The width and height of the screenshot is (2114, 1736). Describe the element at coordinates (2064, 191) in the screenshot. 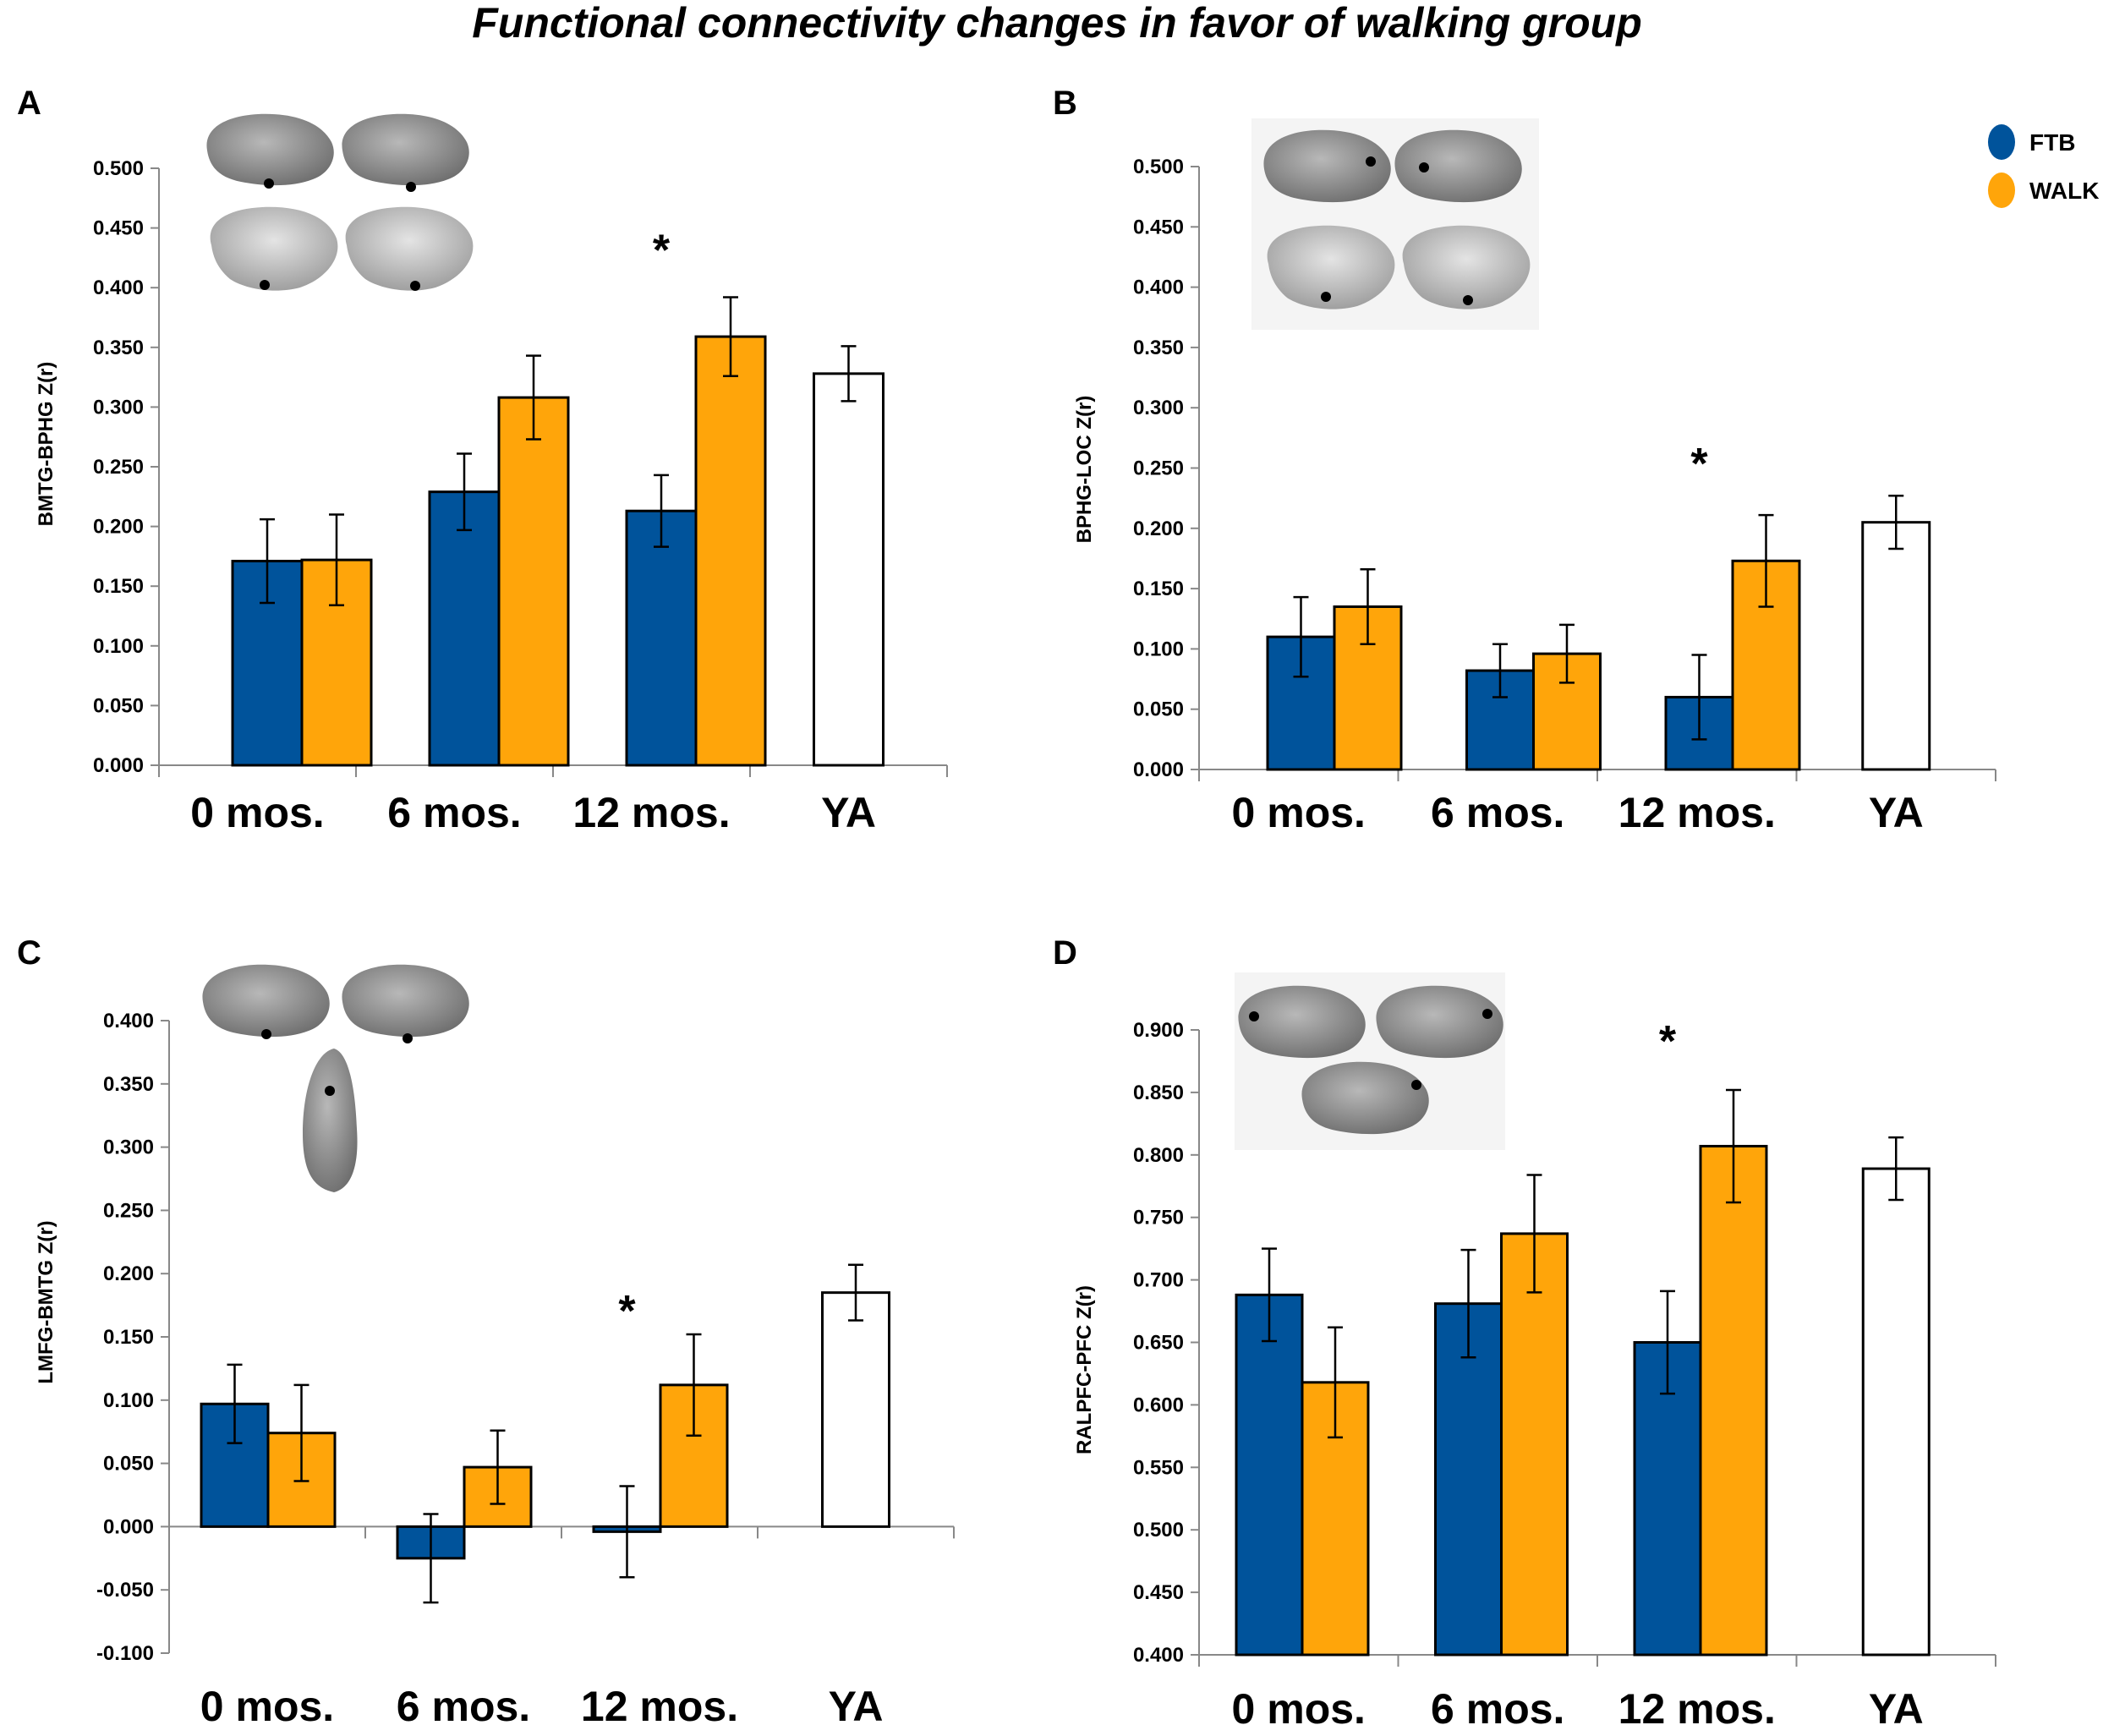

I see `legend-label-walk: WALK` at that location.